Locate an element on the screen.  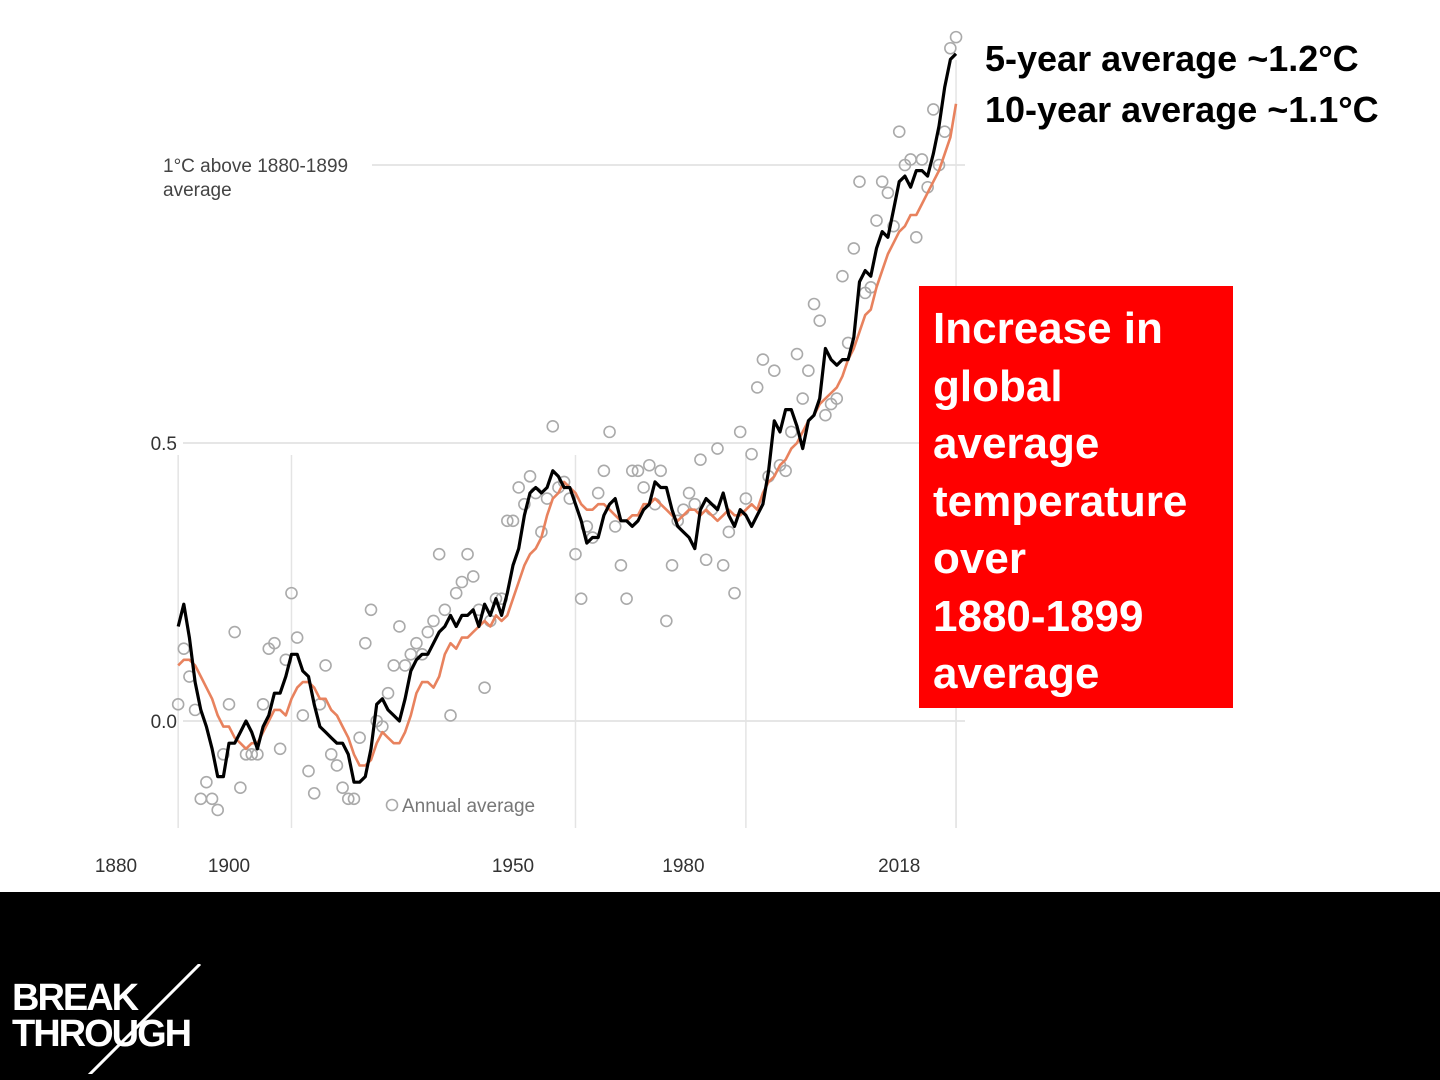
logo-line-1: BREAK is located at coordinates (75, 998).